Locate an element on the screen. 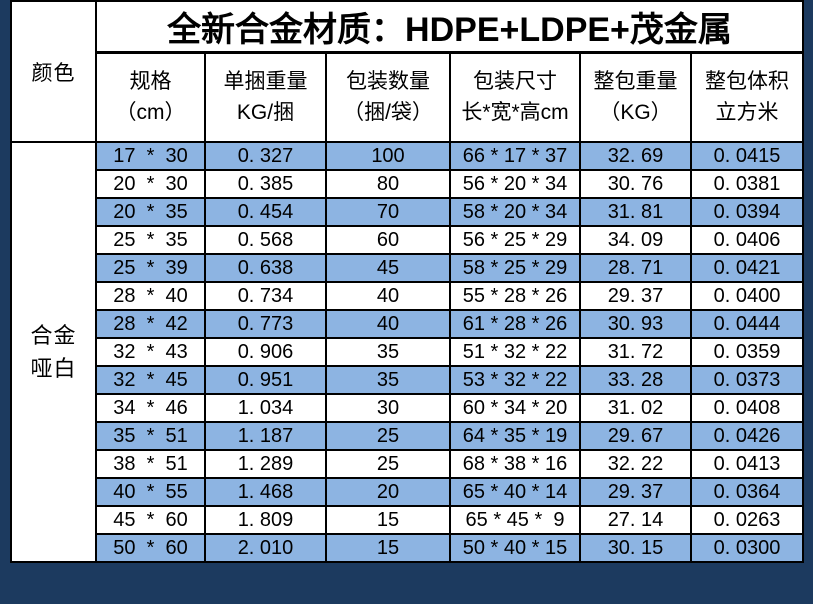 The height and width of the screenshot is (604, 813). column-header-line: 整包体积 is located at coordinates (747, 82).